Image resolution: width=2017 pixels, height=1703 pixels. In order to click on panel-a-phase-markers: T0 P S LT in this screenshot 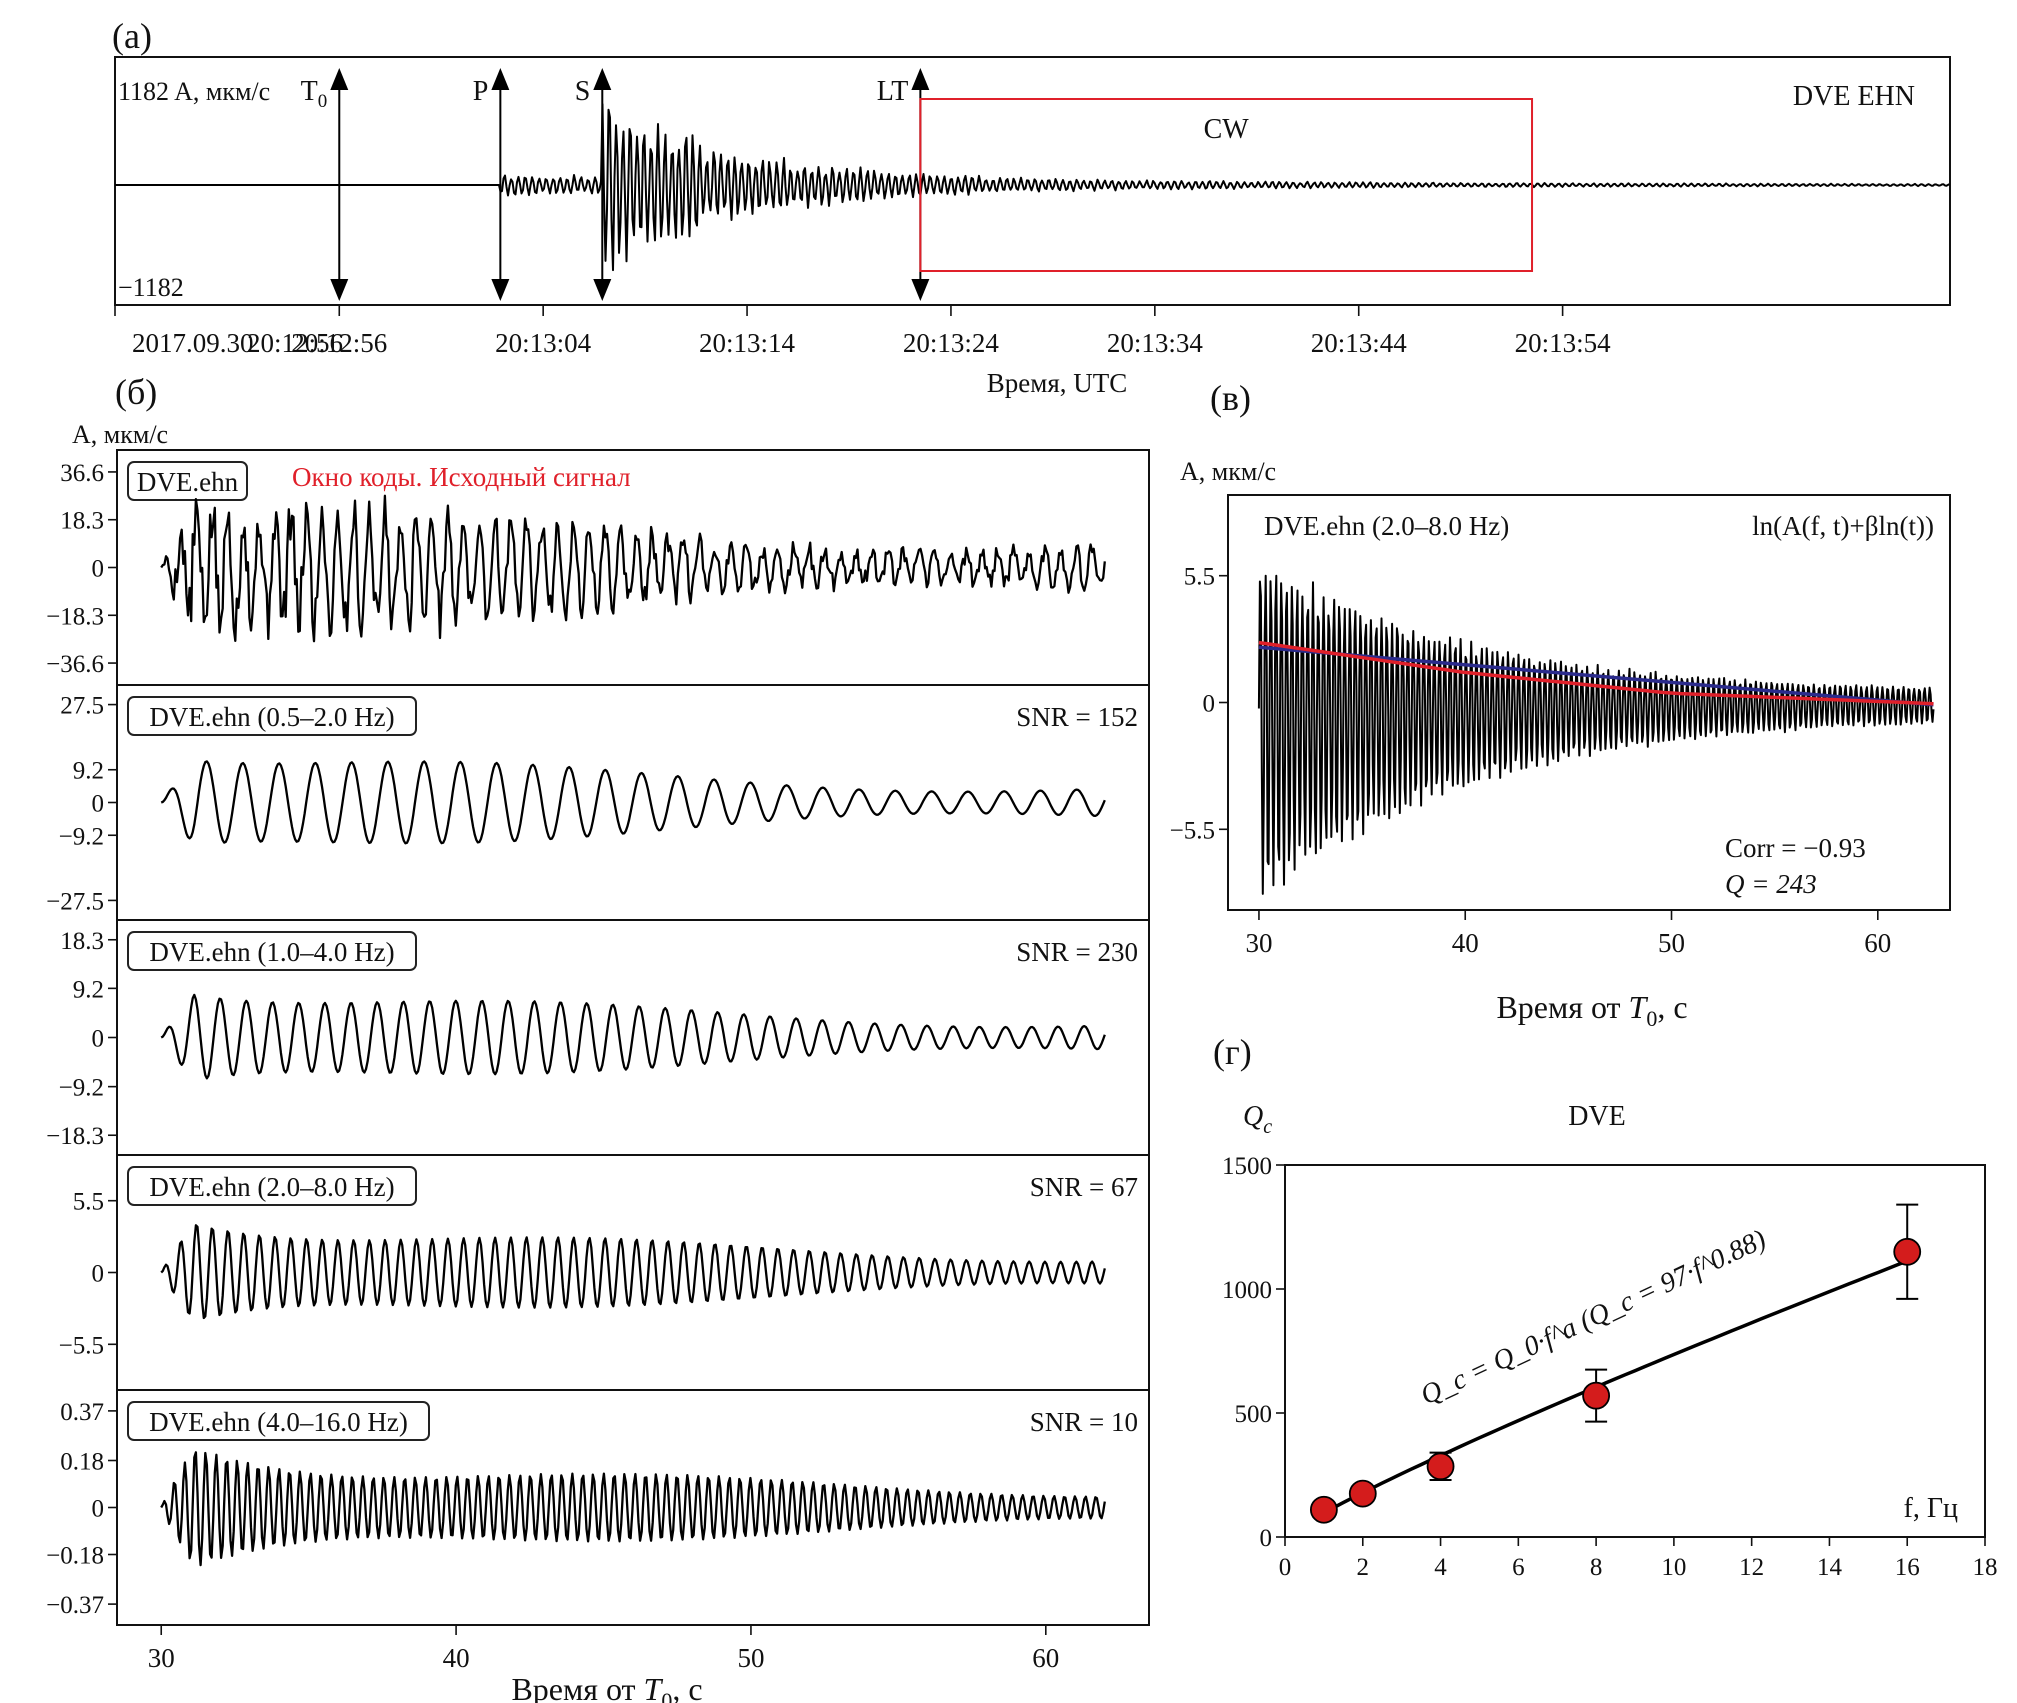, I will do `click(615, 184)`.